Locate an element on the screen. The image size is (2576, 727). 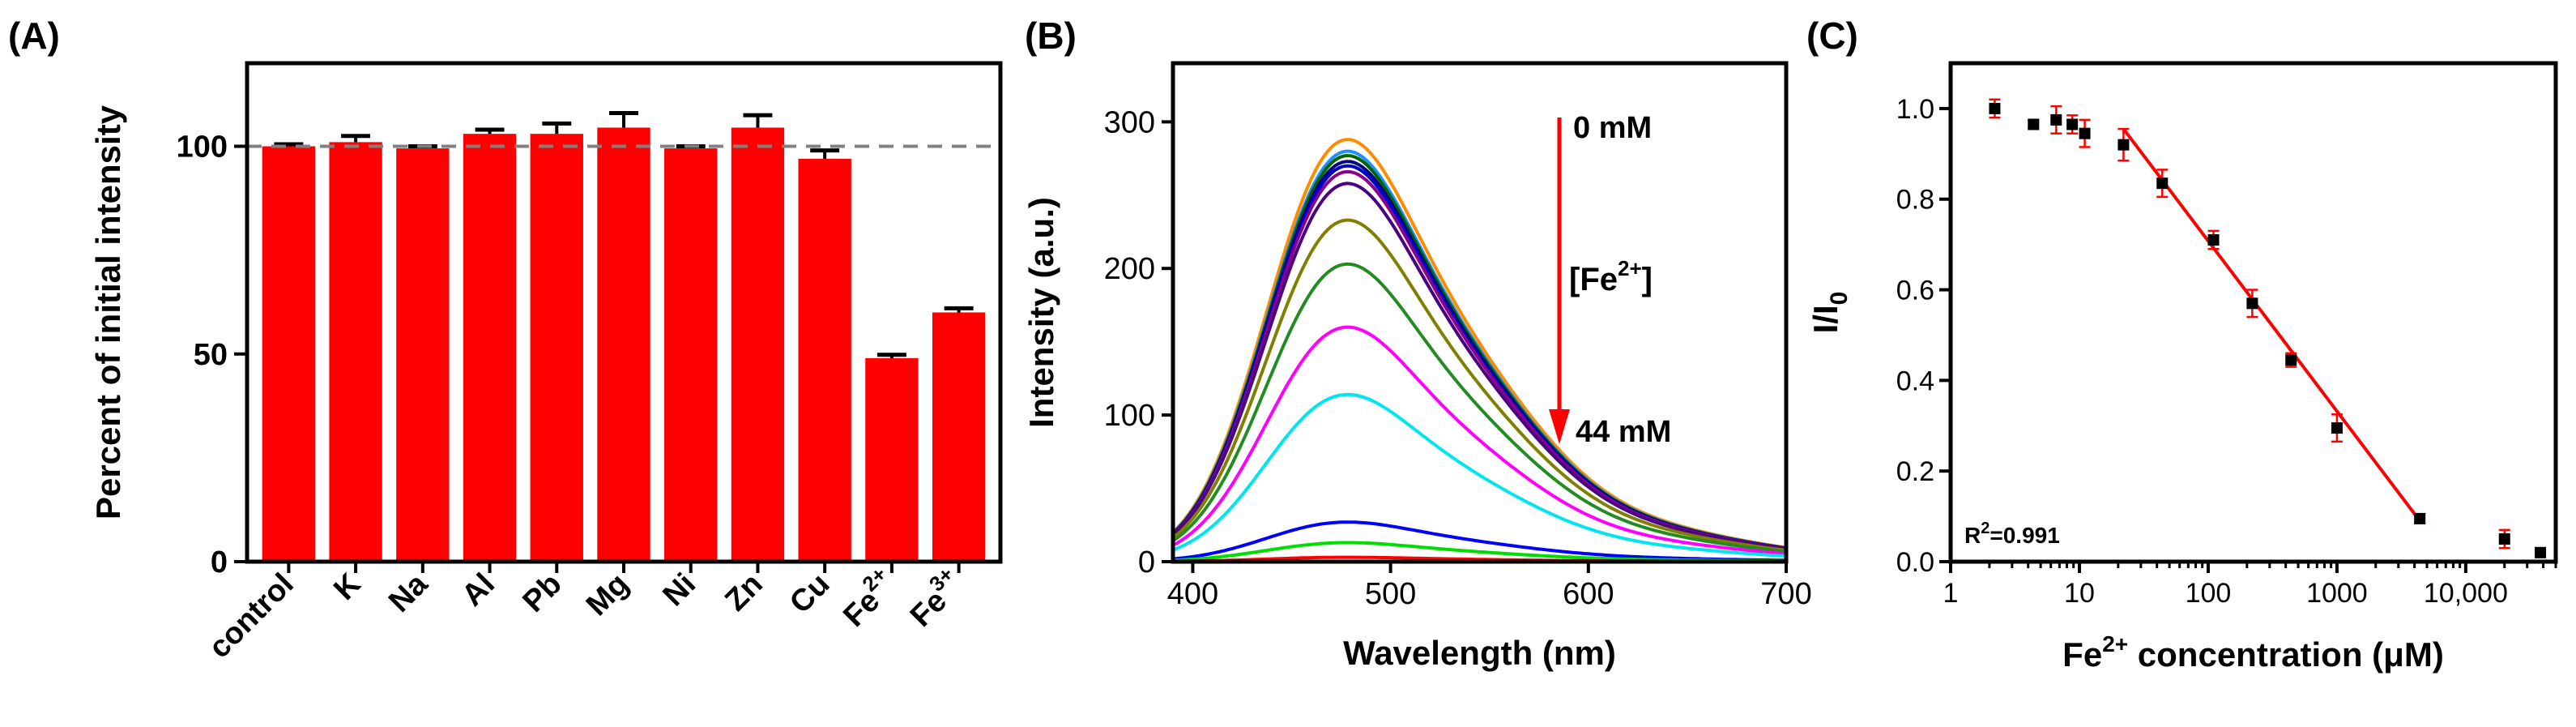
y-tick-label-0: 0 is located at coordinates (1146, 562).